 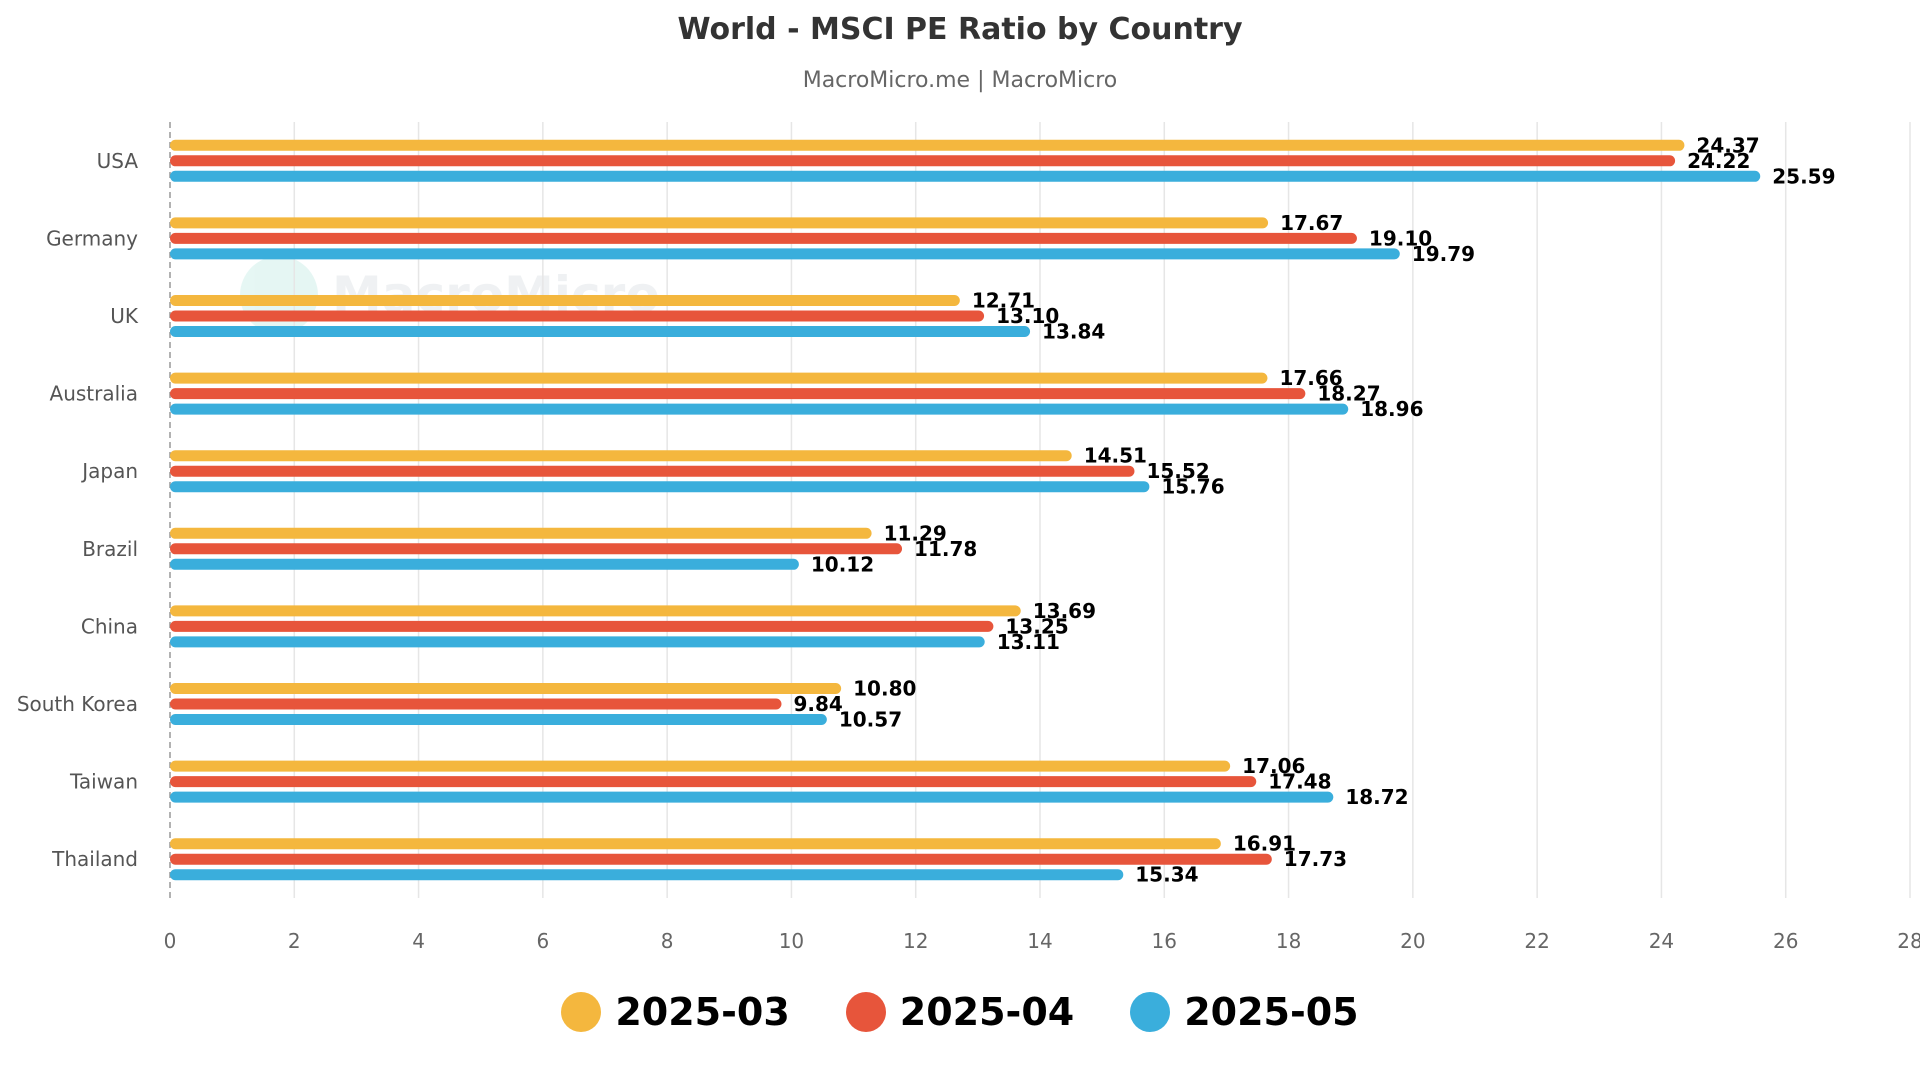 I want to click on data-label: 19.10, so click(x=1400, y=238).